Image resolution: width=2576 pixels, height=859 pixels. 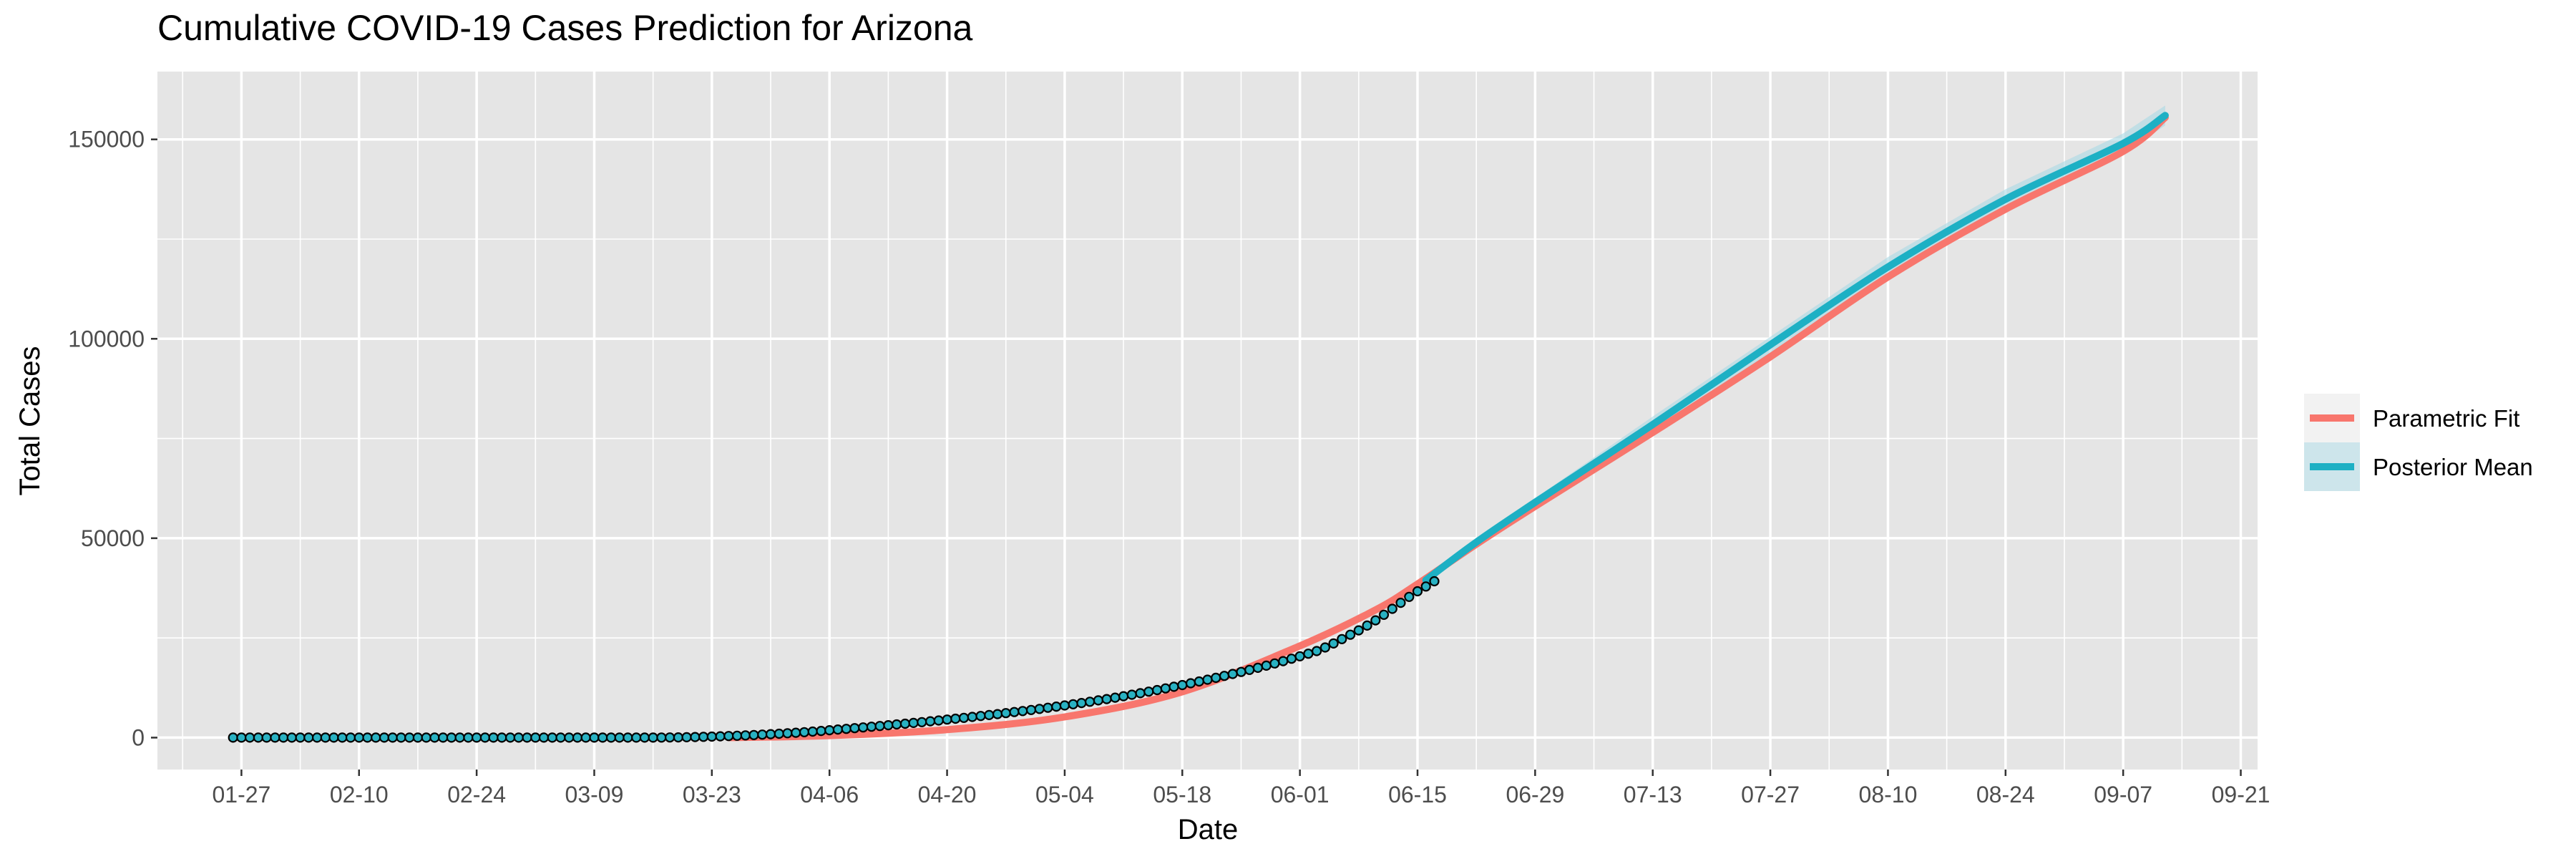 I want to click on x-tick-label: 04-20, so click(x=947, y=794).